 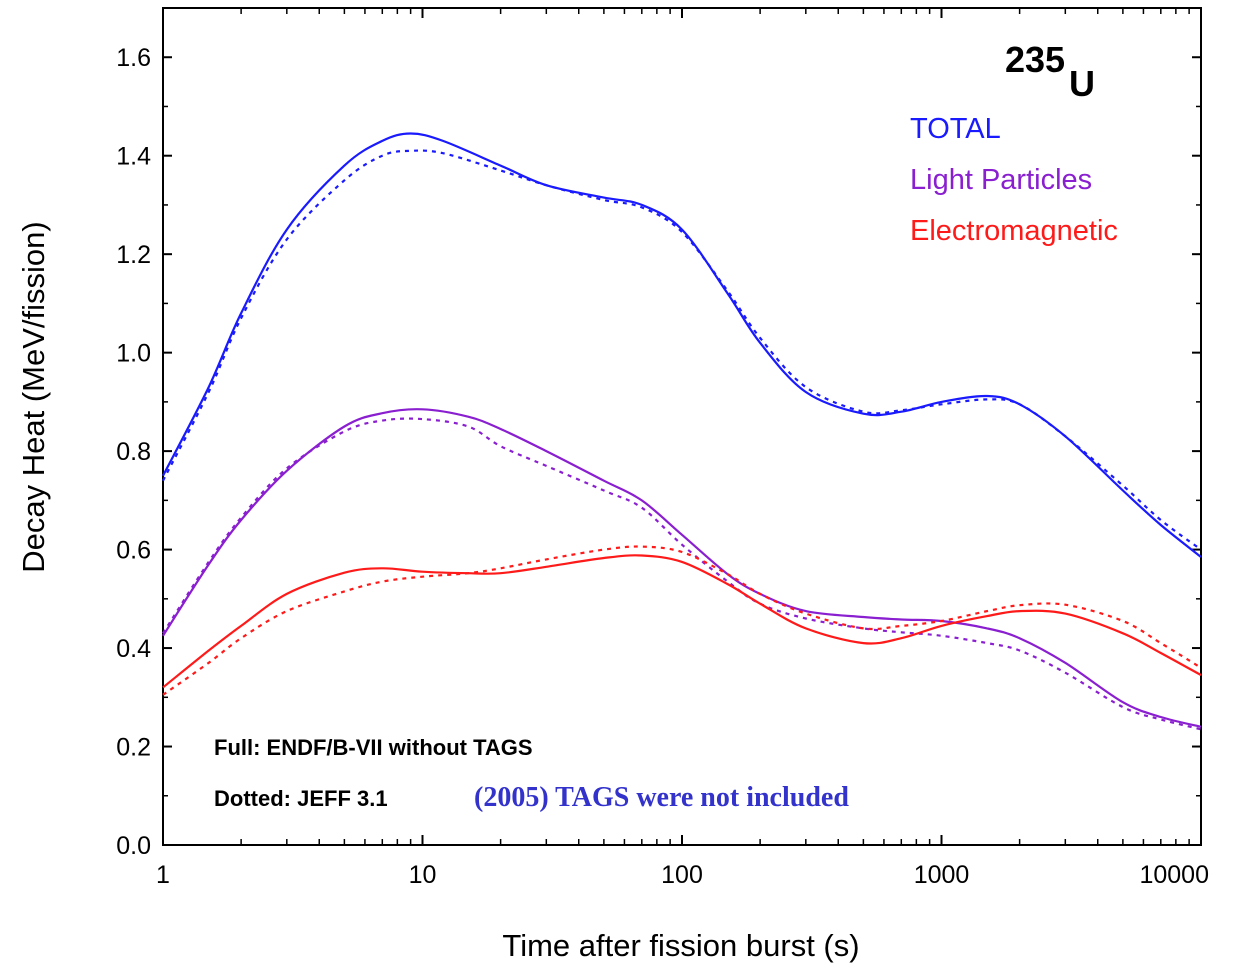 What do you see at coordinates (955, 129) in the screenshot?
I see `legend-total: TOTAL` at bounding box center [955, 129].